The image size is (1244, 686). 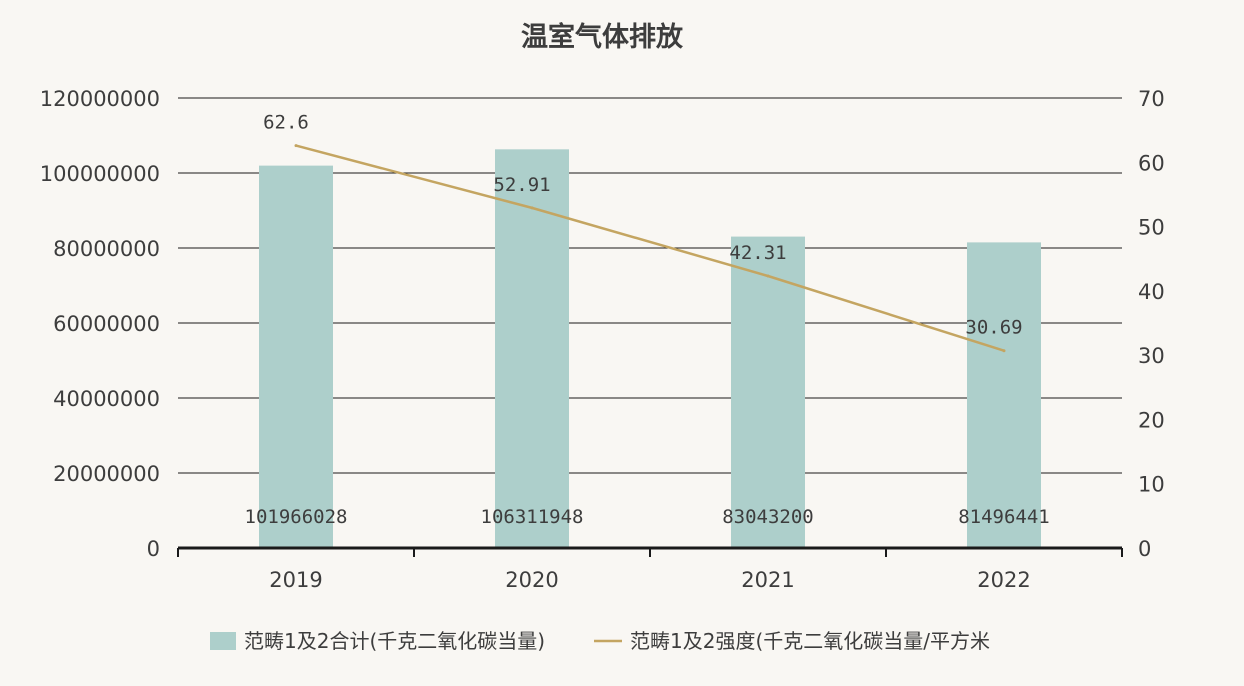 I want to click on x-tick-label: 2022, so click(x=1003, y=580).